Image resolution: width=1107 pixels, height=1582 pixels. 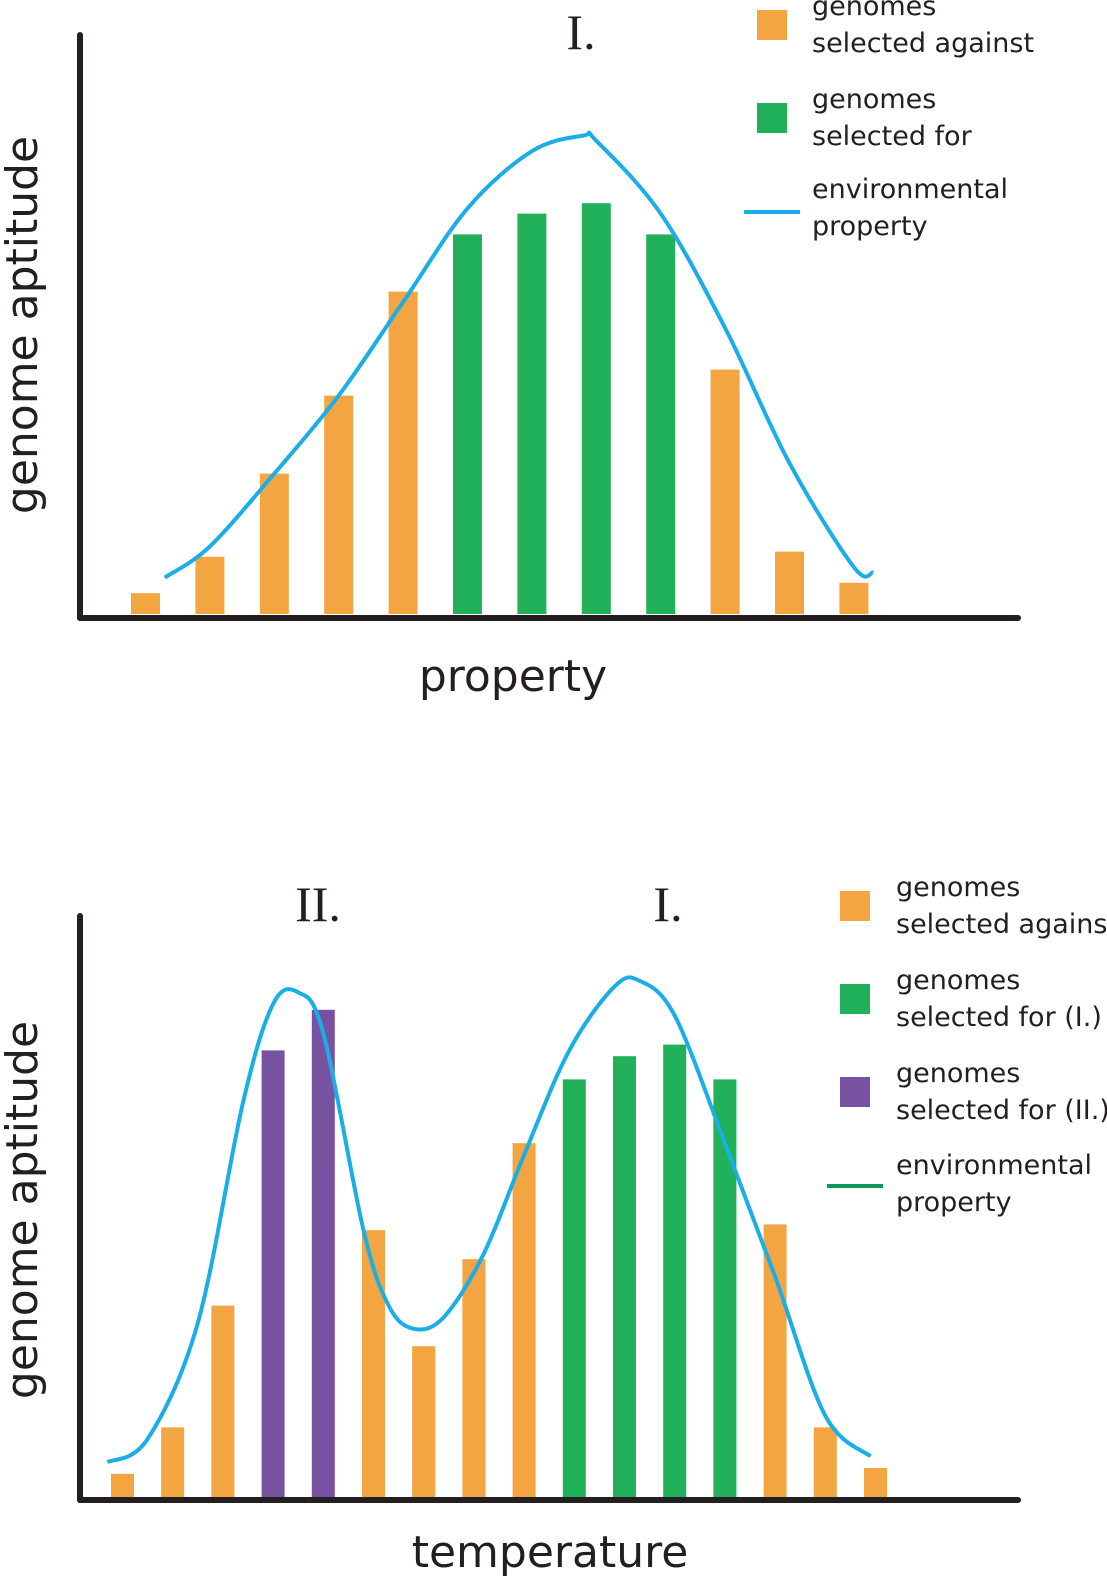 I want to click on legend-label: selected for, so click(x=892, y=136).